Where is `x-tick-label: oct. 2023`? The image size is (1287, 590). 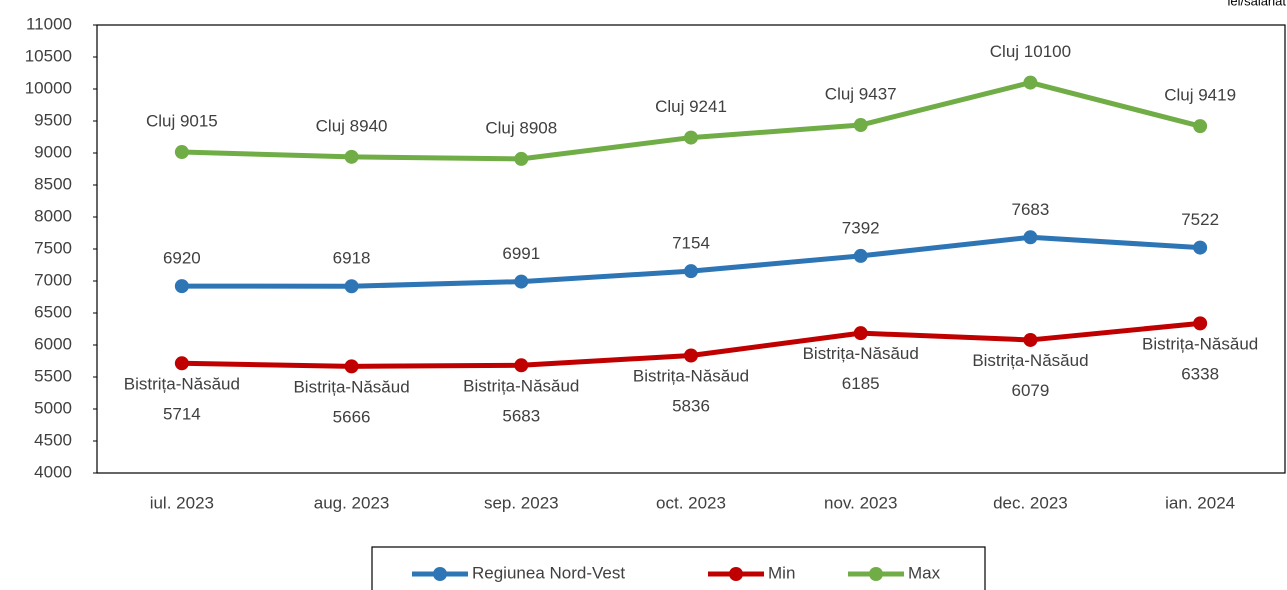 x-tick-label: oct. 2023 is located at coordinates (691, 502).